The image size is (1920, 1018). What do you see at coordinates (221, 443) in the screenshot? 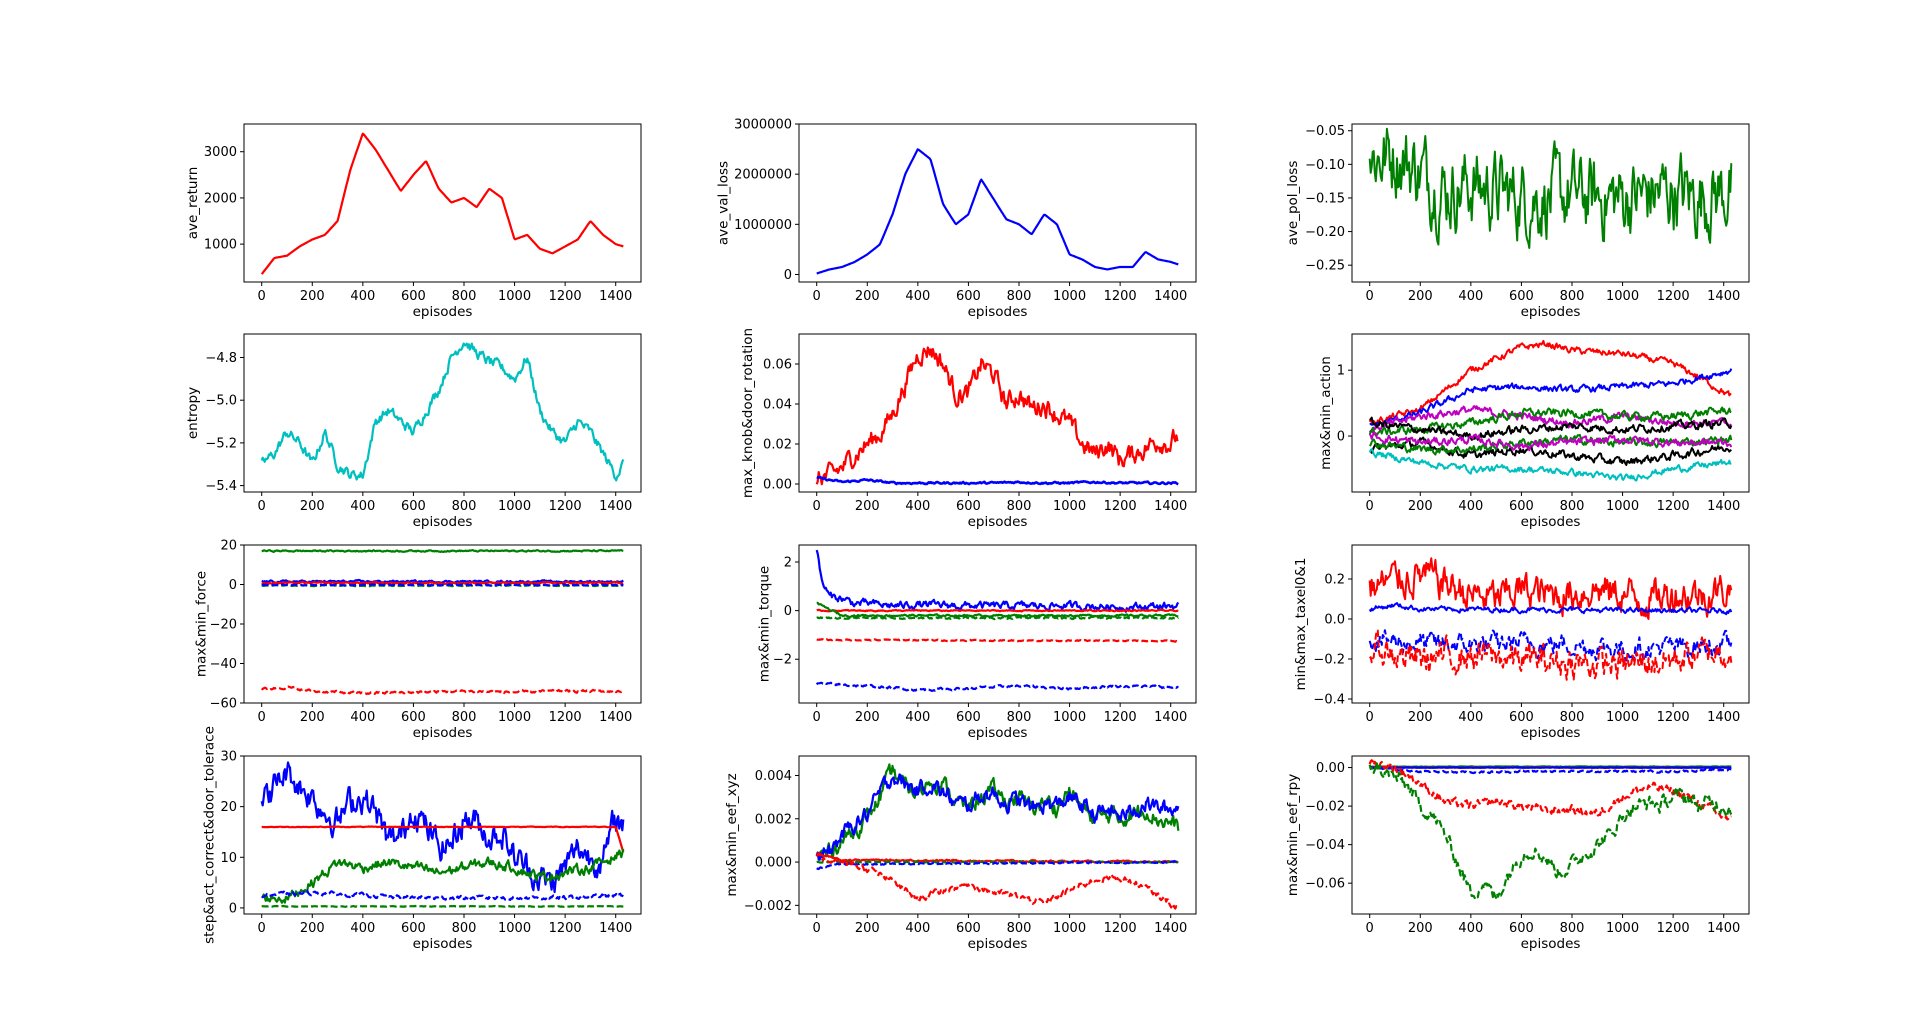
I see `y-tick-label: −5.2` at bounding box center [221, 443].